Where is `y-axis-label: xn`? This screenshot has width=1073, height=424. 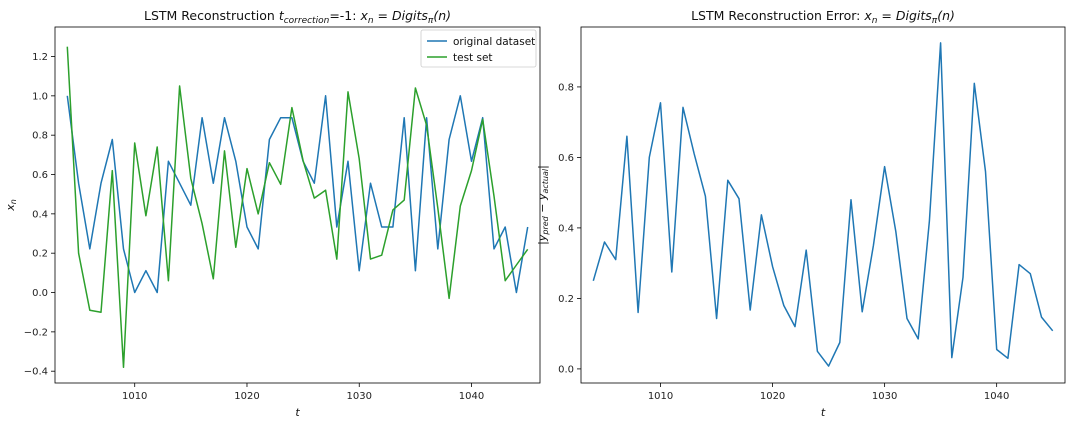 y-axis-label: xn is located at coordinates (11, 205).